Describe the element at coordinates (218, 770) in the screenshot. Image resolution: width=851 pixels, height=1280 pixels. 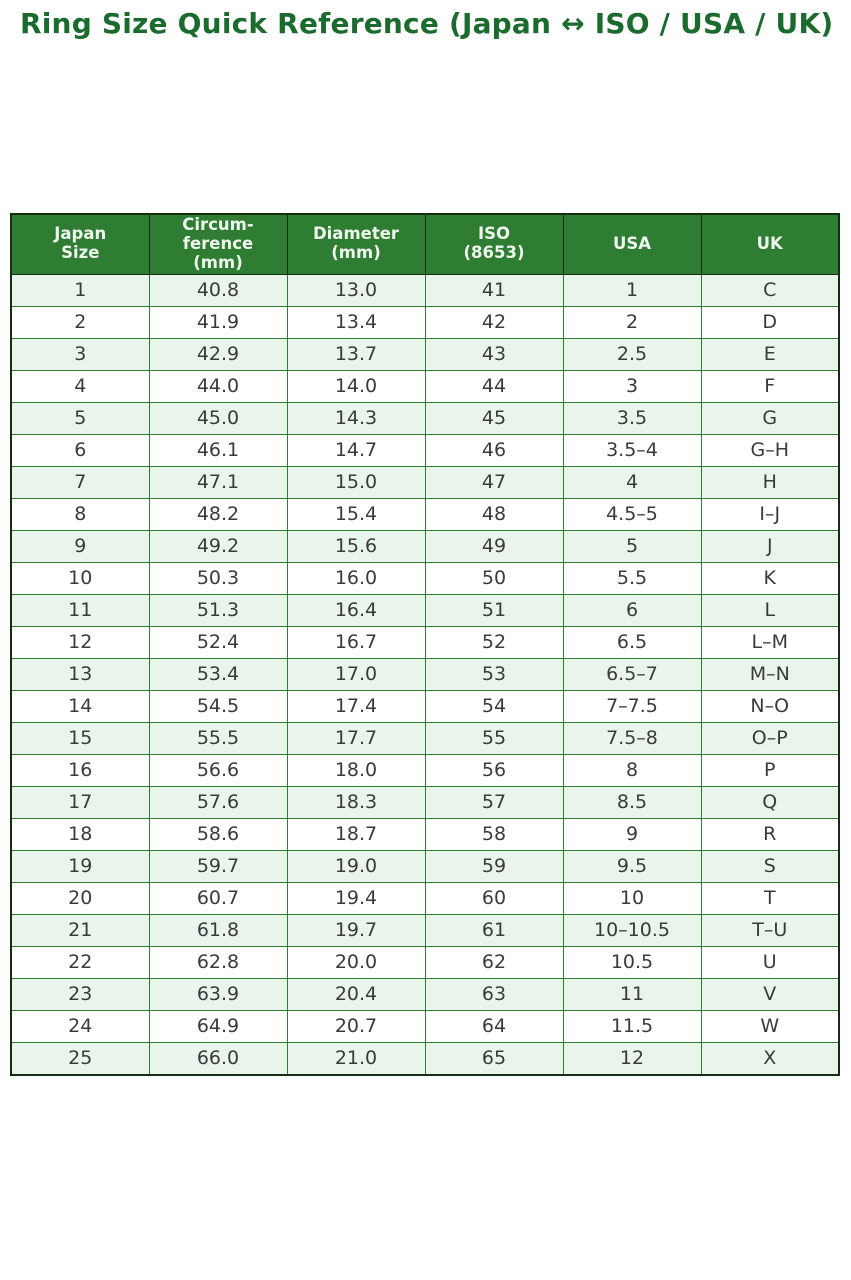
I see `cell-circumference-mm: 56.6` at that location.